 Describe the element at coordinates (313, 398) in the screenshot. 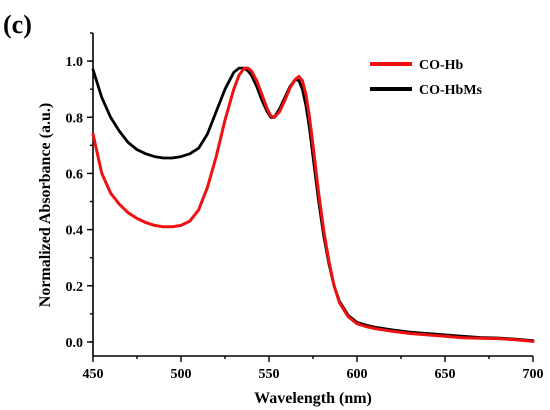

I see `x-axis-title: Wavelength (nm)` at that location.